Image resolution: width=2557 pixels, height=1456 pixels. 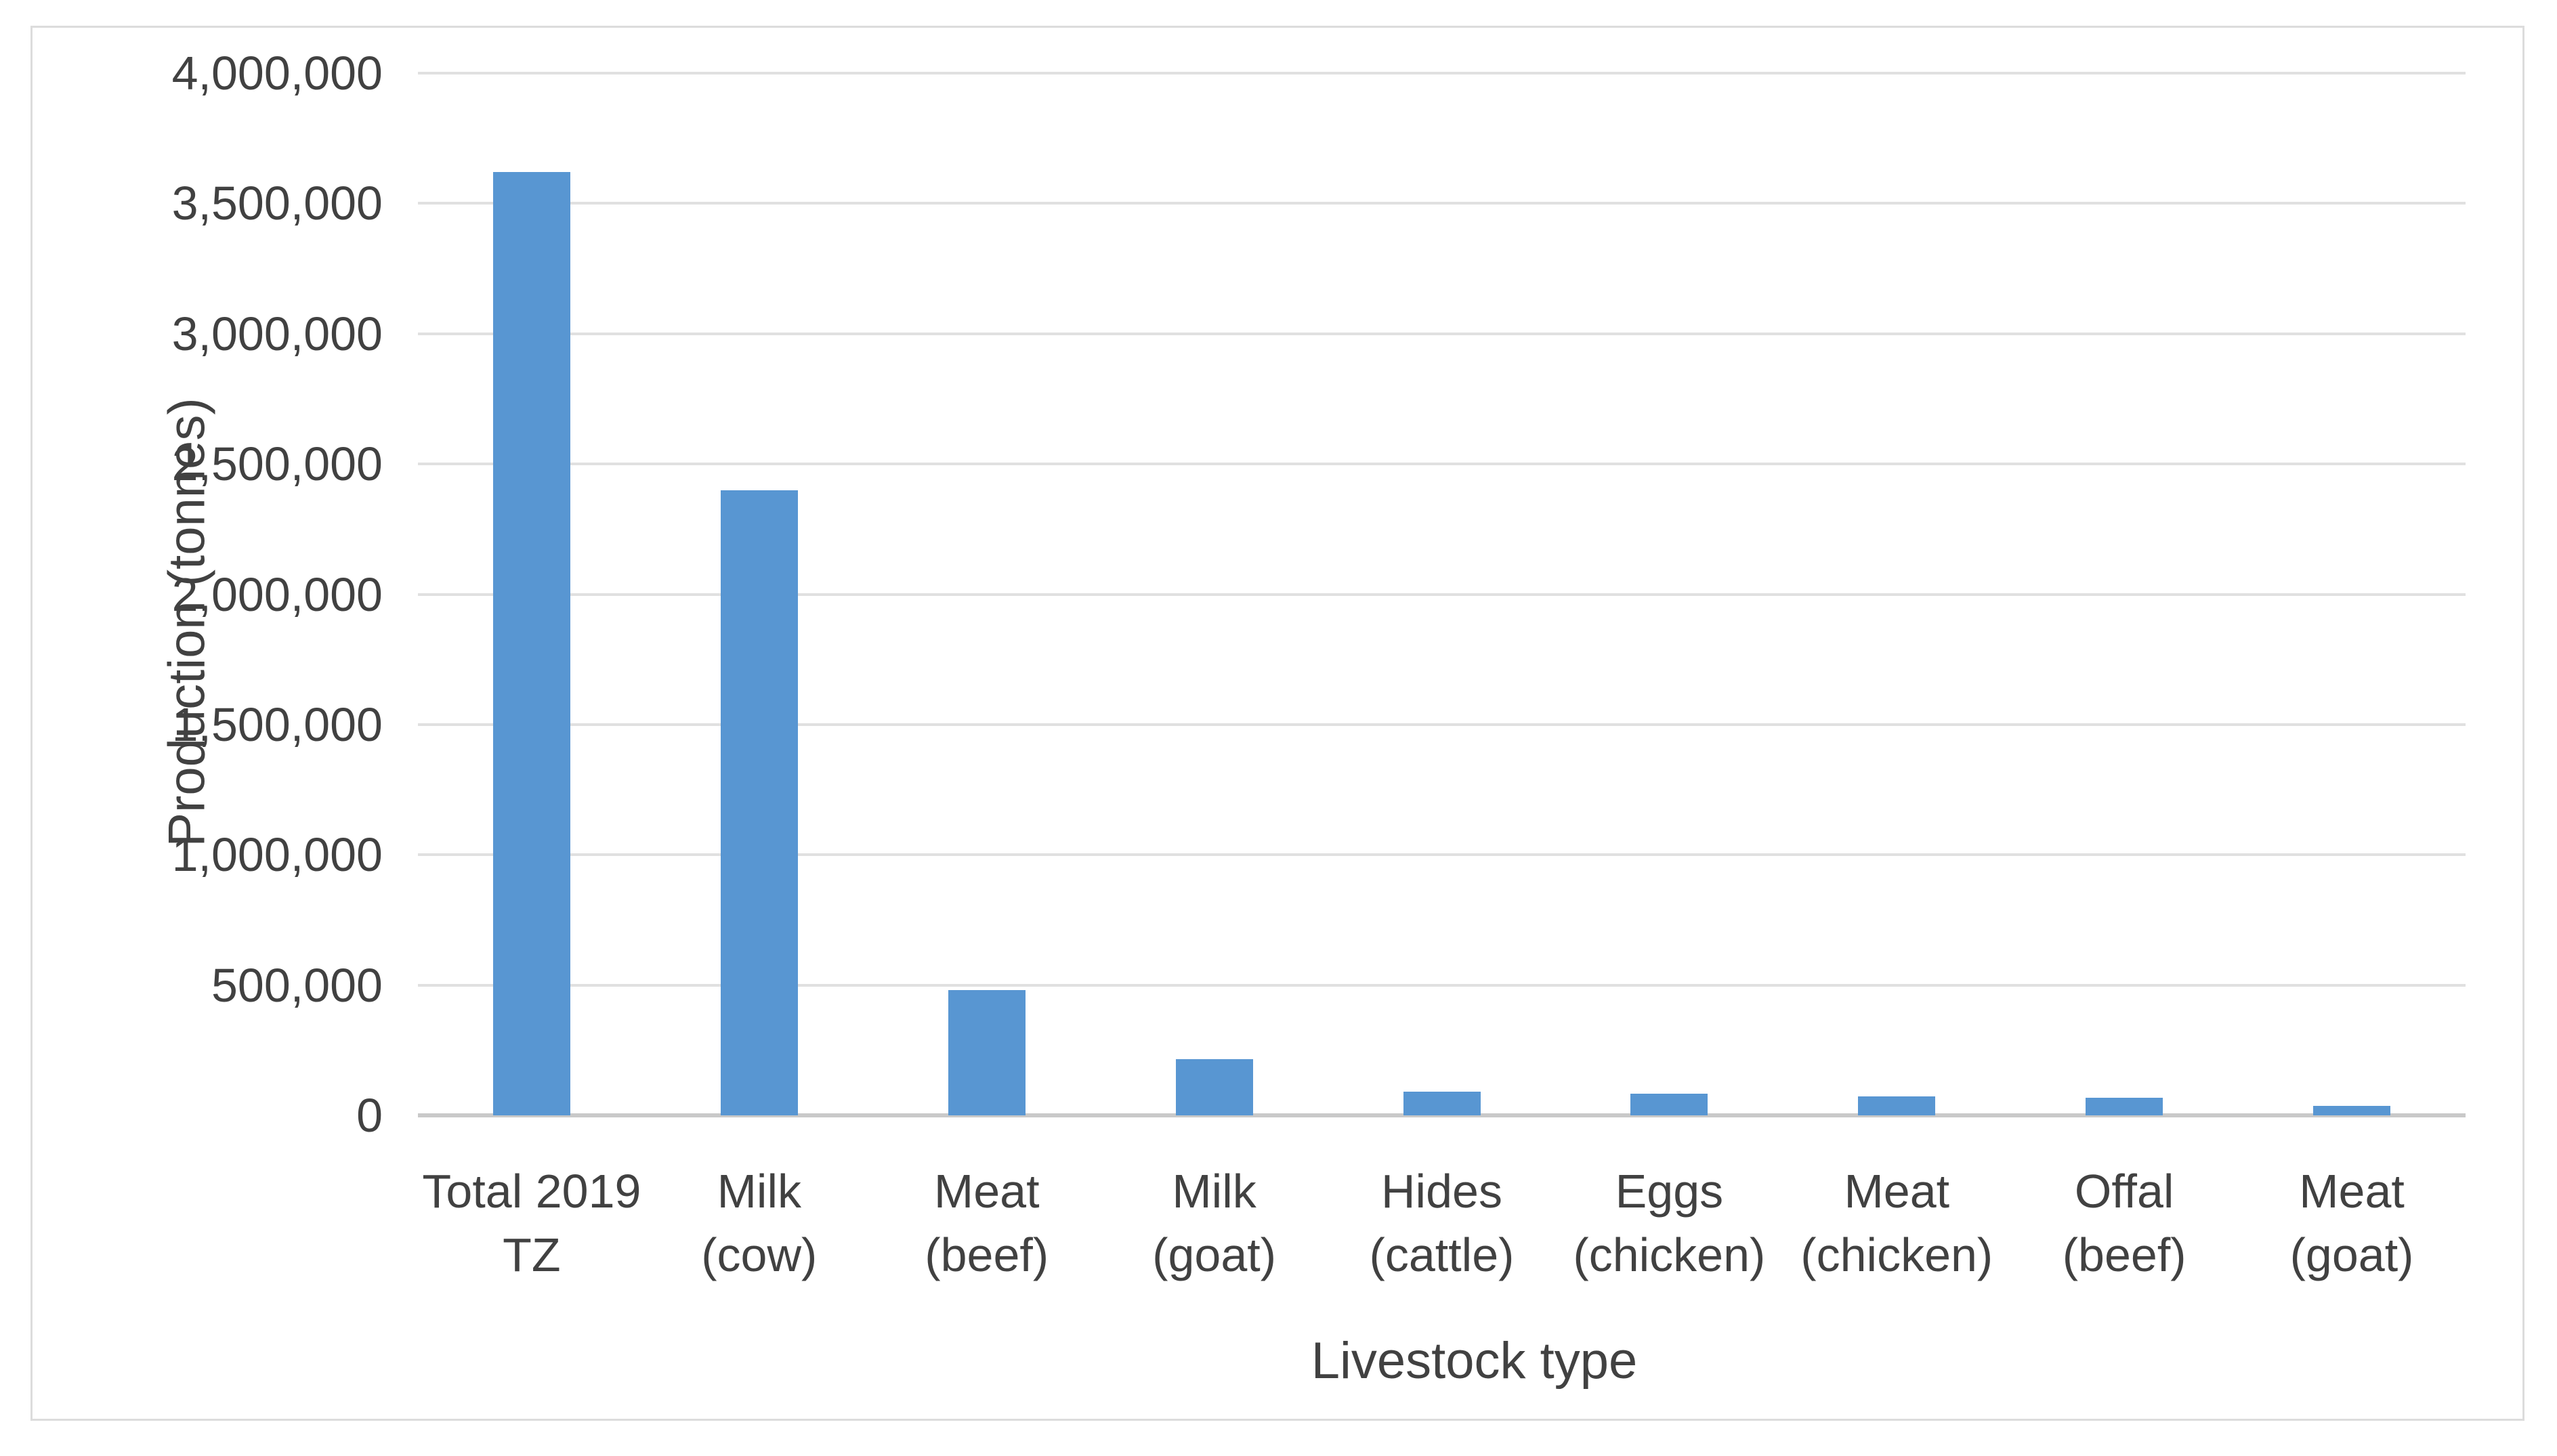 What do you see at coordinates (2351, 1223) in the screenshot?
I see `x-axis-category-label: Meat (goat)` at bounding box center [2351, 1223].